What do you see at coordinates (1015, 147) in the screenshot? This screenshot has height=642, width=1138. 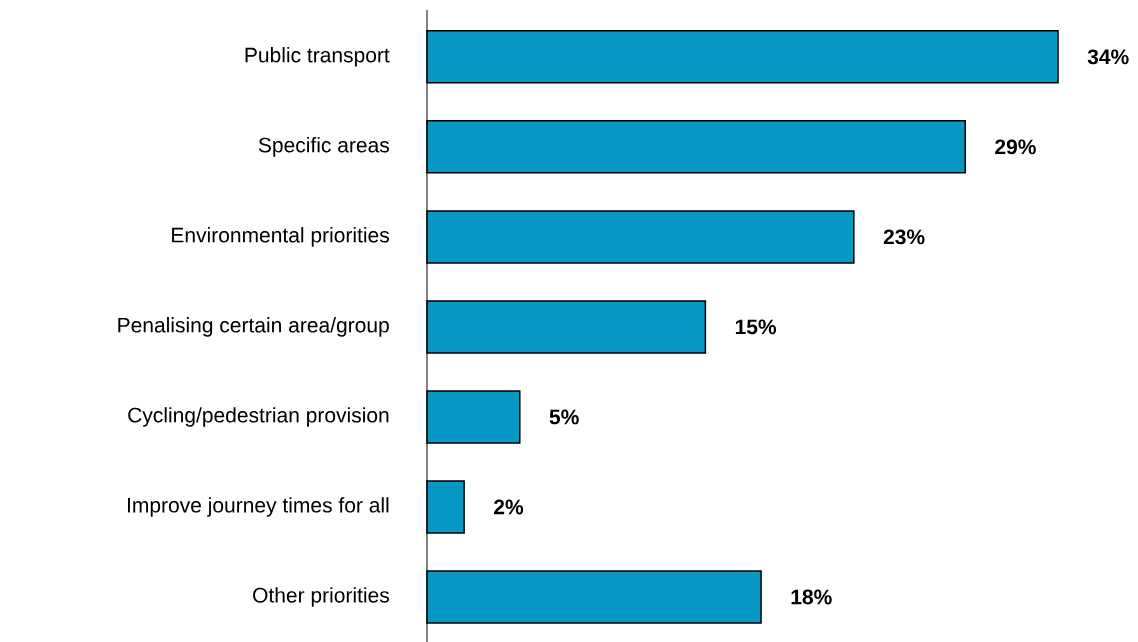 I see `data-label: 29%` at bounding box center [1015, 147].